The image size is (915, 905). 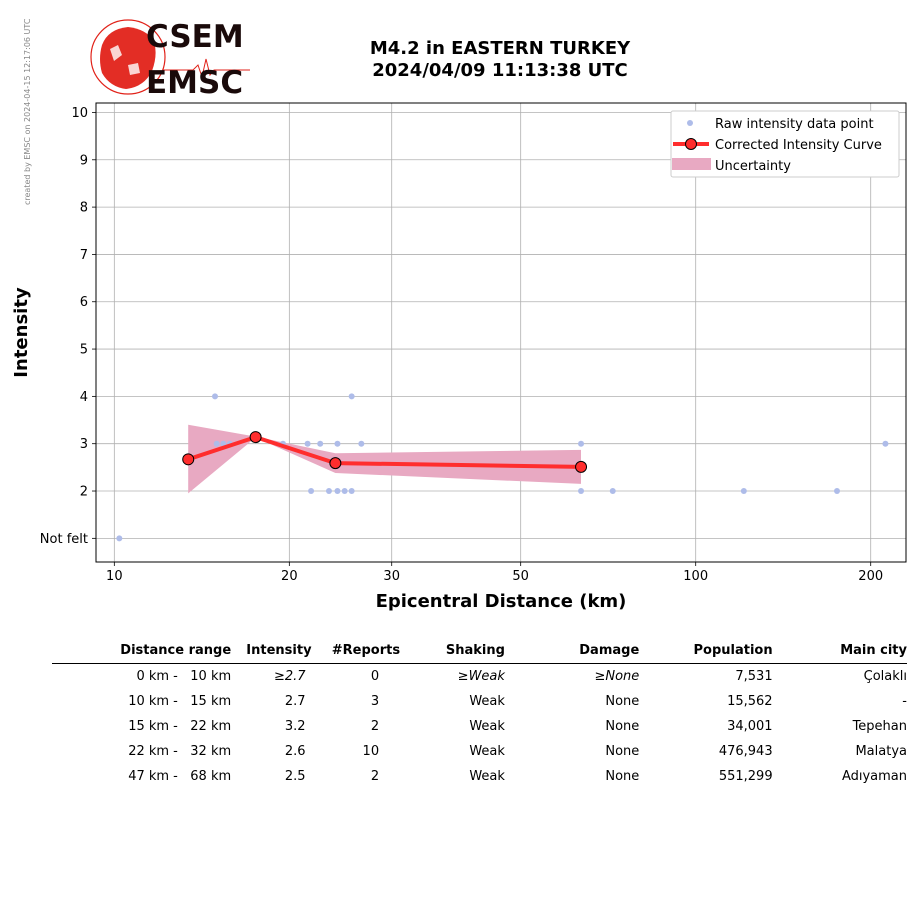 What do you see at coordinates (84, 302) in the screenshot?
I see `y-tick-label: 6` at bounding box center [84, 302].